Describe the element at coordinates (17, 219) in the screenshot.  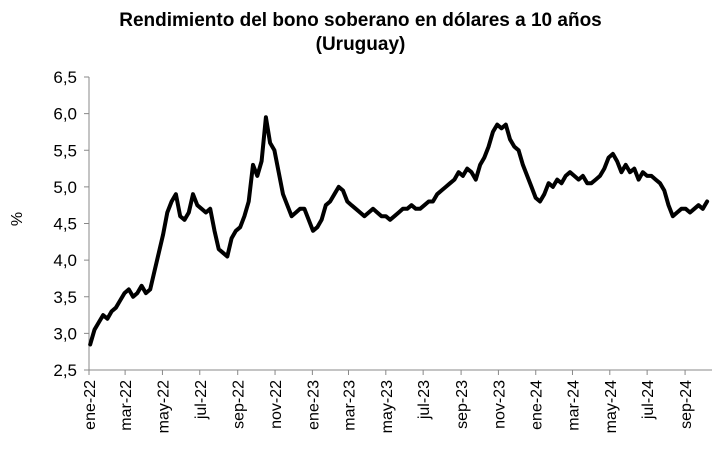
I see `y-axis-label: %` at that location.